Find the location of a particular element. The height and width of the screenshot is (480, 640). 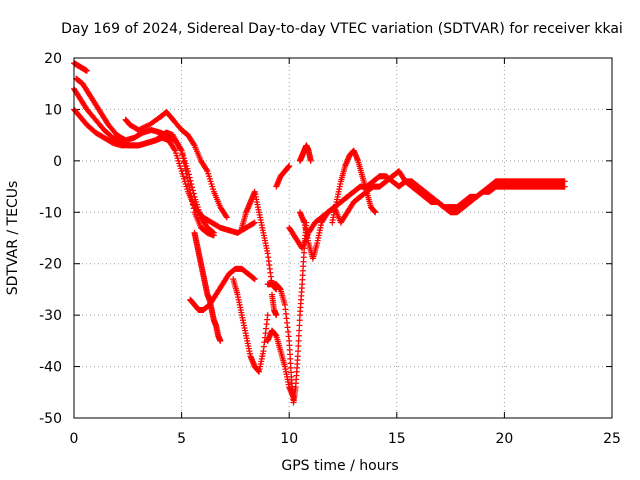

series-track-o is located at coordinates (354, 186).